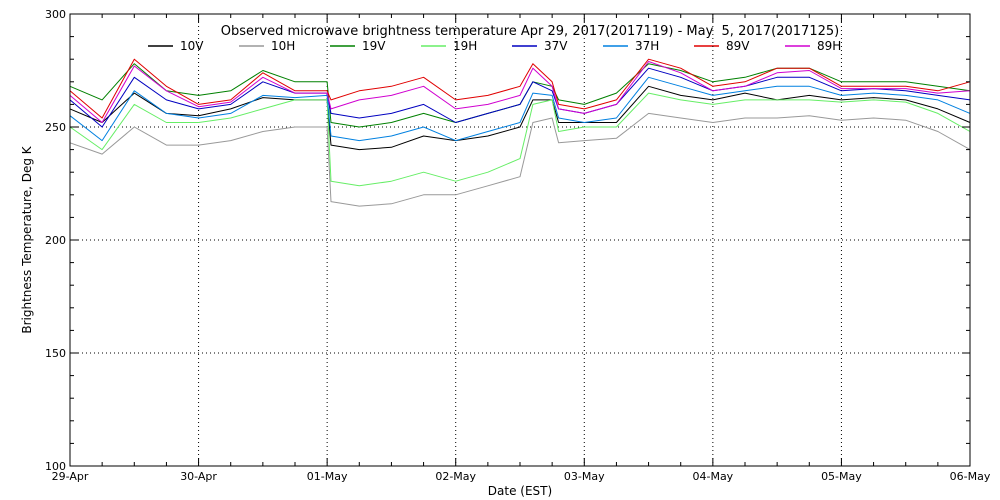 The width and height of the screenshot is (1000, 500). I want to click on legend-label-89h: 89H, so click(829, 46).